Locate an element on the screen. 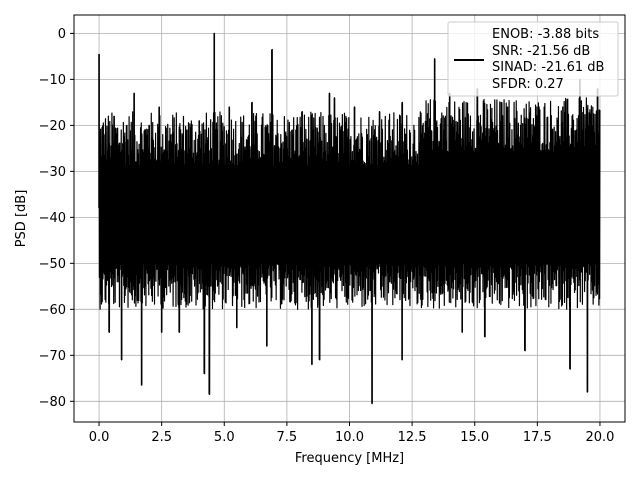 This screenshot has width=640, height=480. legend-box is located at coordinates (533, 59).